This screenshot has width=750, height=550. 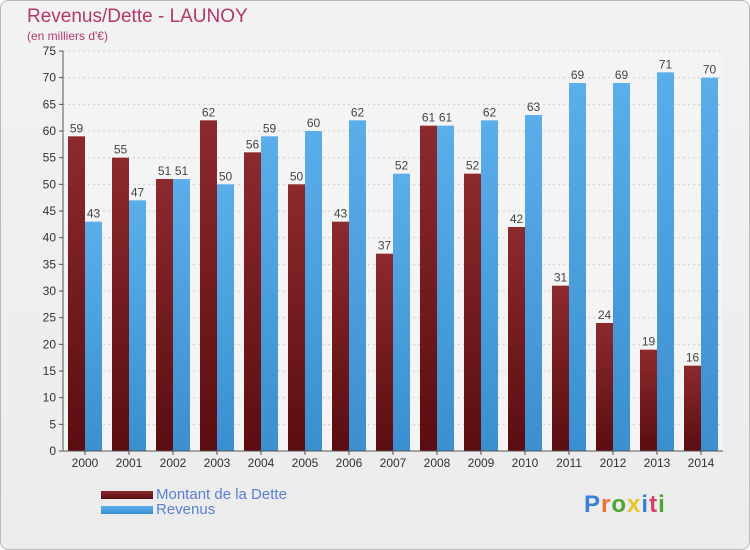 What do you see at coordinates (569, 463) in the screenshot?
I see `x-tick-label: 2011` at bounding box center [569, 463].